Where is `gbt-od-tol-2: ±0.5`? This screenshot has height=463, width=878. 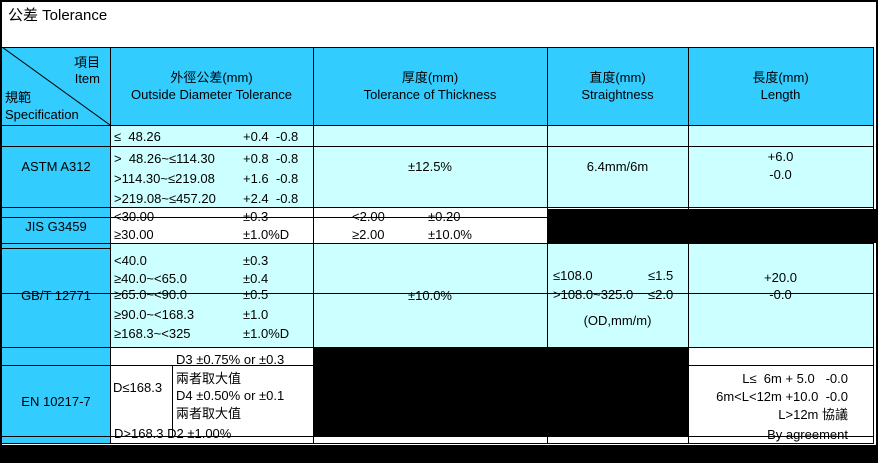
gbt-od-tol-2: ±0.5 is located at coordinates (256, 294).